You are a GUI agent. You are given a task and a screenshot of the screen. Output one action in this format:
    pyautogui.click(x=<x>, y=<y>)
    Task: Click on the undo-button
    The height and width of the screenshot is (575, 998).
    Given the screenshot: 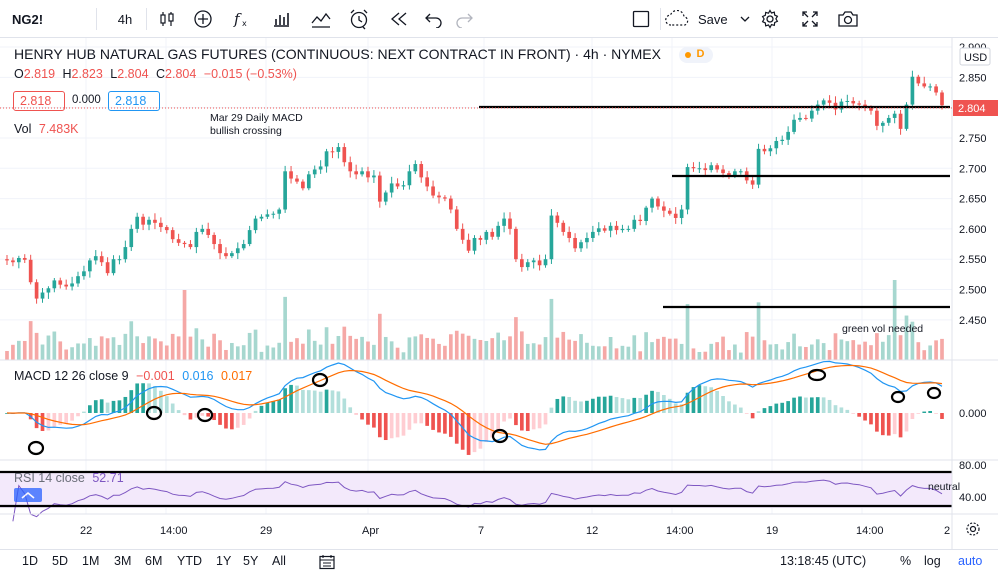 What is the action you would take?
    pyautogui.click(x=434, y=19)
    